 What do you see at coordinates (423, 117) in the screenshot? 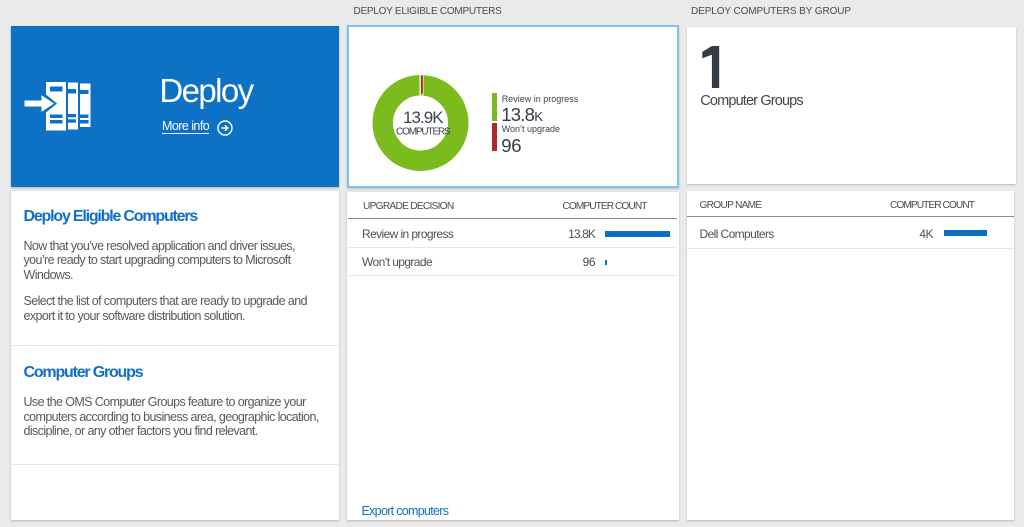
I see `svg-text: 13.9K` at bounding box center [423, 117].